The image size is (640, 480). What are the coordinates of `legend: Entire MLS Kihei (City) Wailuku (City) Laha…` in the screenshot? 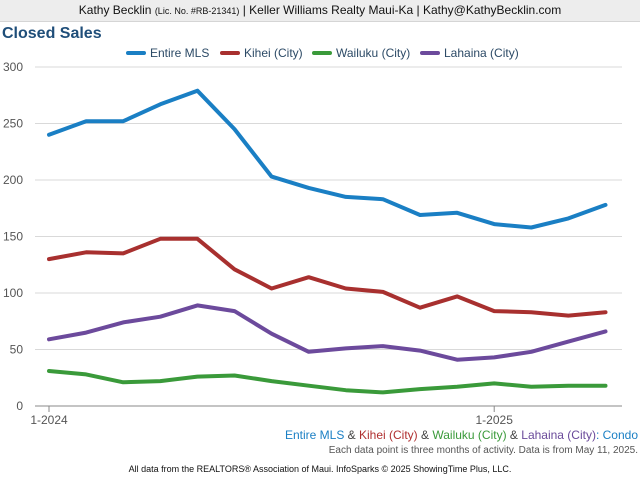 It's located at (322, 53).